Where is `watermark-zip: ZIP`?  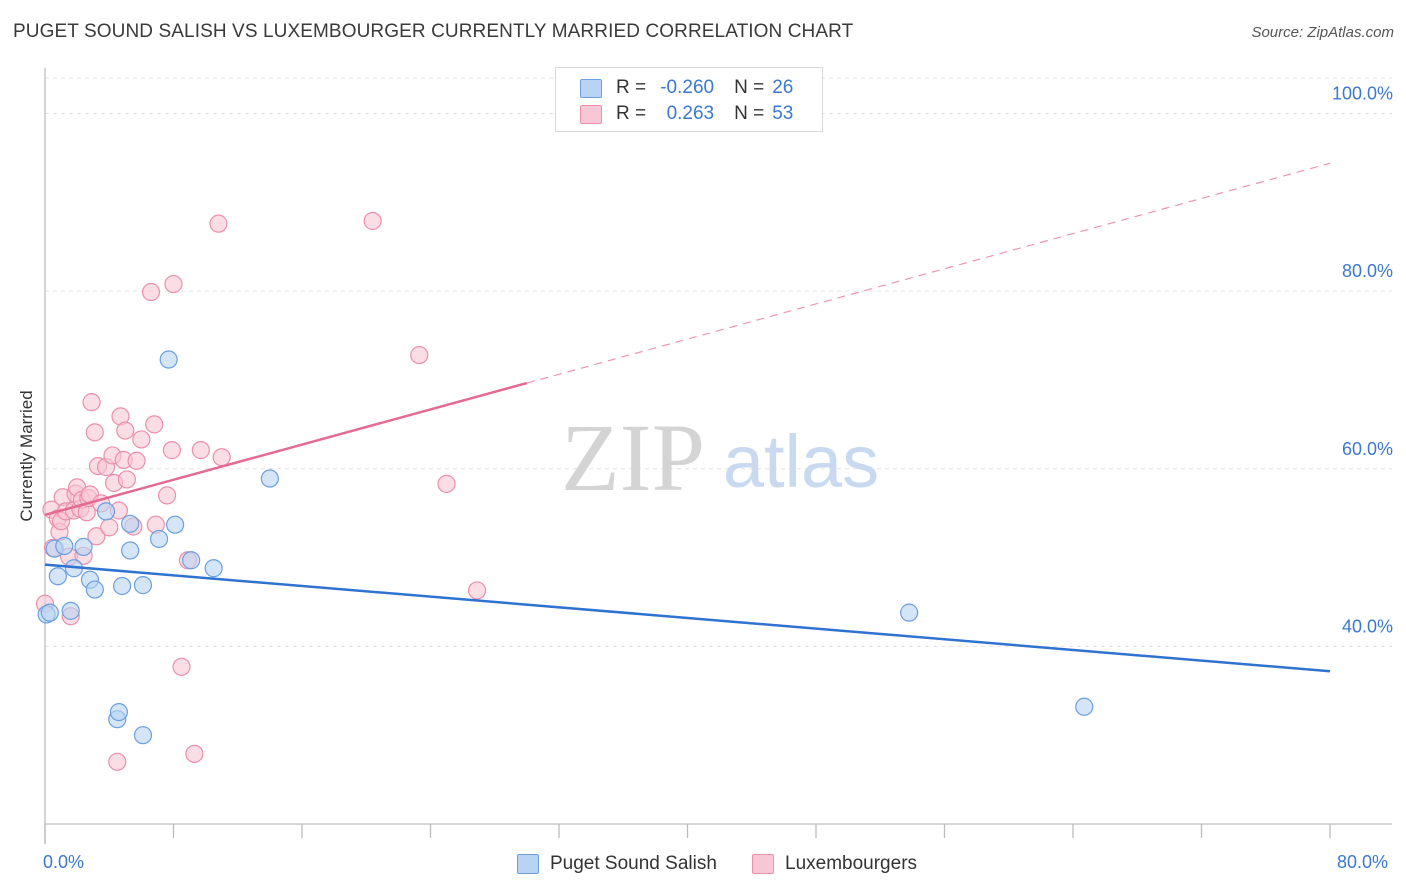 watermark-zip: ZIP is located at coordinates (633, 457).